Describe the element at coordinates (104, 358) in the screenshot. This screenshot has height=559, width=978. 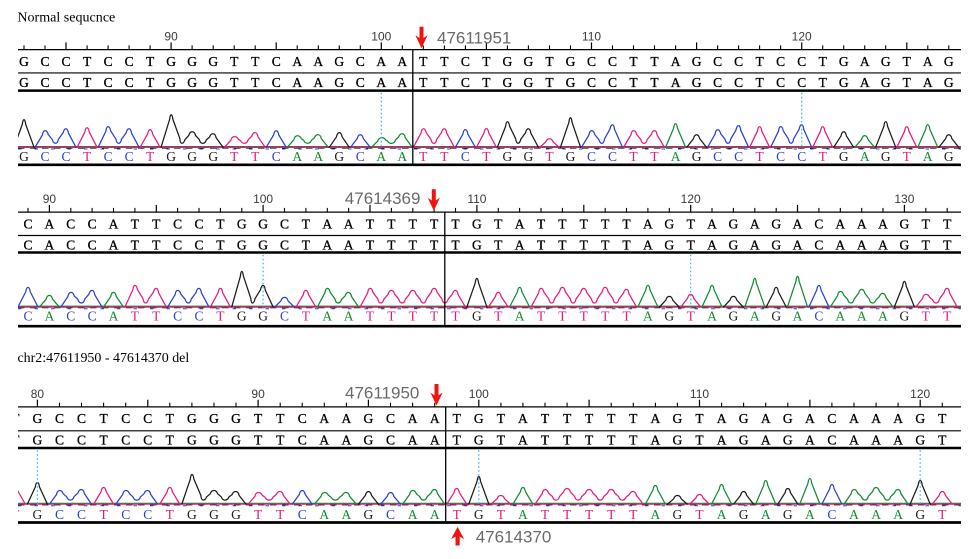
I see `svg-text: chr2:47611950 - 47614370 del` at that location.